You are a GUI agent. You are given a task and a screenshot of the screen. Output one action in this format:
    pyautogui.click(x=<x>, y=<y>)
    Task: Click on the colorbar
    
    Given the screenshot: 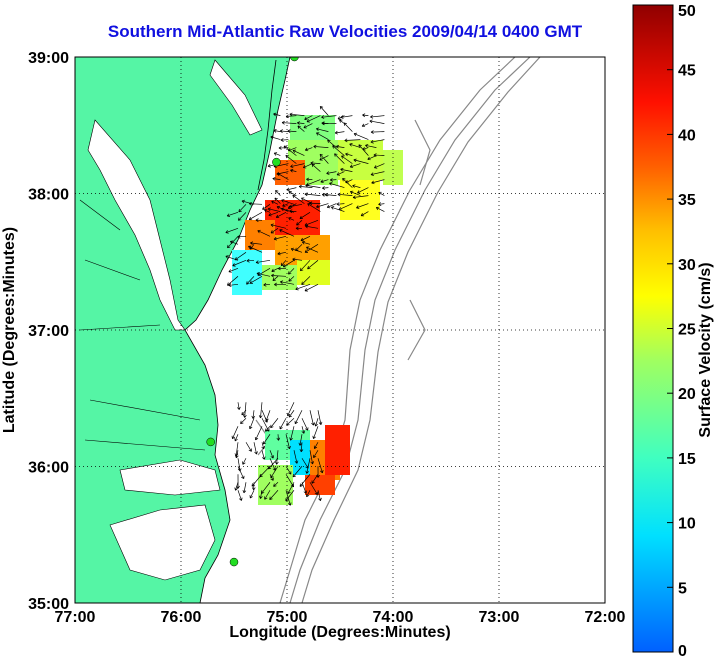 What is the action you would take?
    pyautogui.click(x=653, y=328)
    